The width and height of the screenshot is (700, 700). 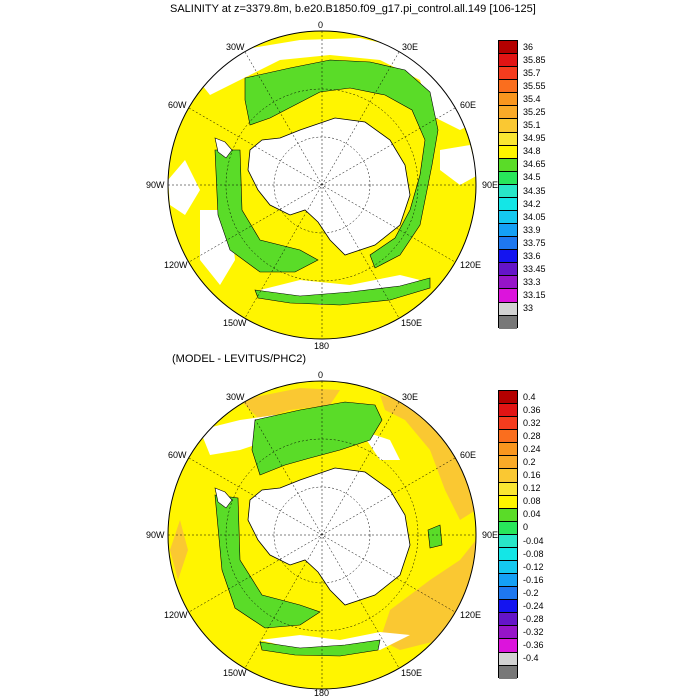 I want to click on lon-label-90w: 90W, so click(x=155, y=535).